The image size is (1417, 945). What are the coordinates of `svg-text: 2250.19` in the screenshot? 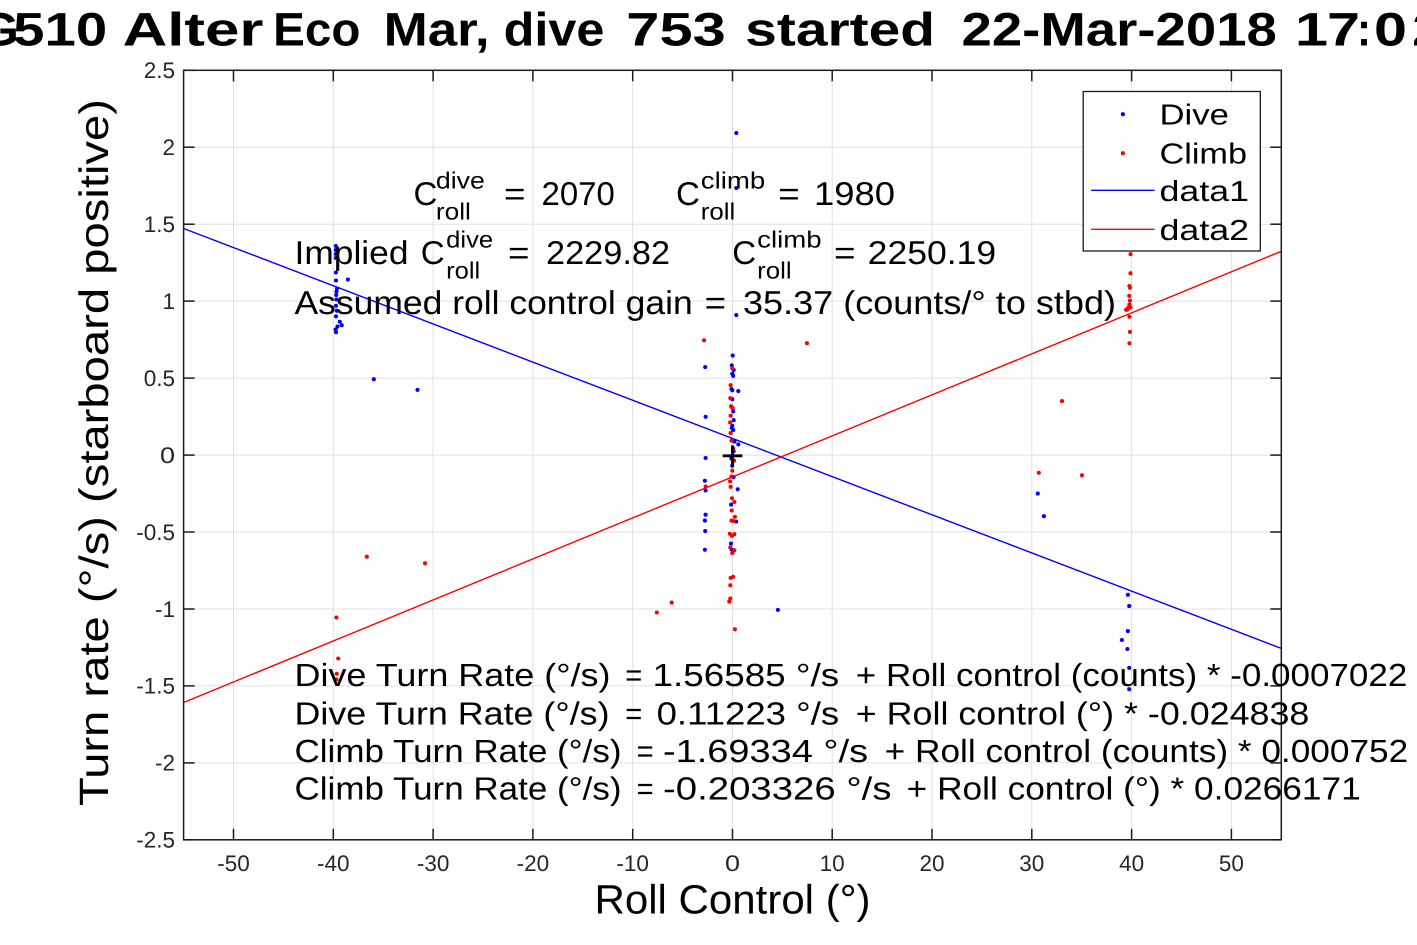 It's located at (932, 252).